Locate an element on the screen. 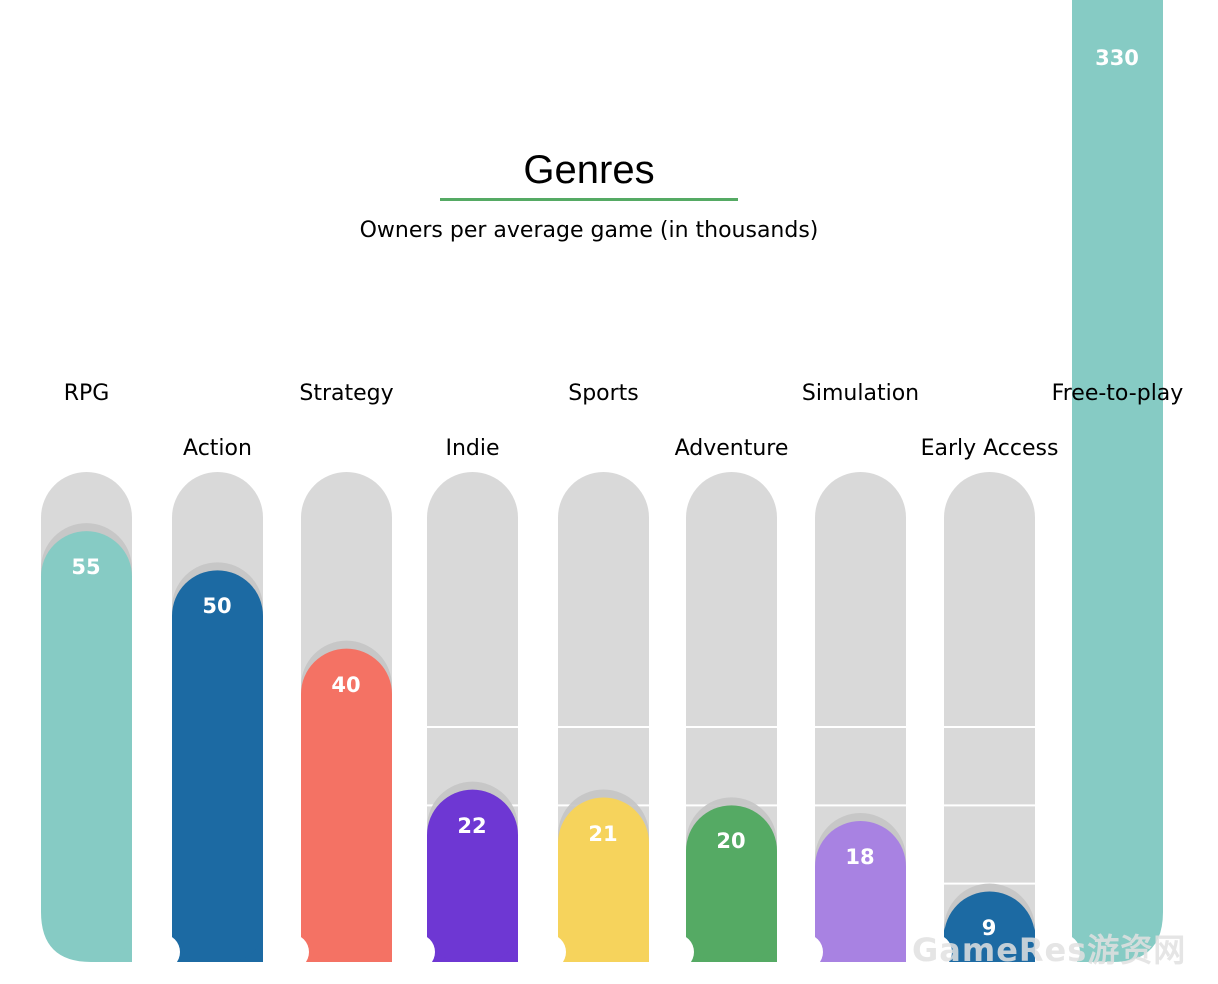 The image size is (1218, 984). data-label: 9 is located at coordinates (989, 927).